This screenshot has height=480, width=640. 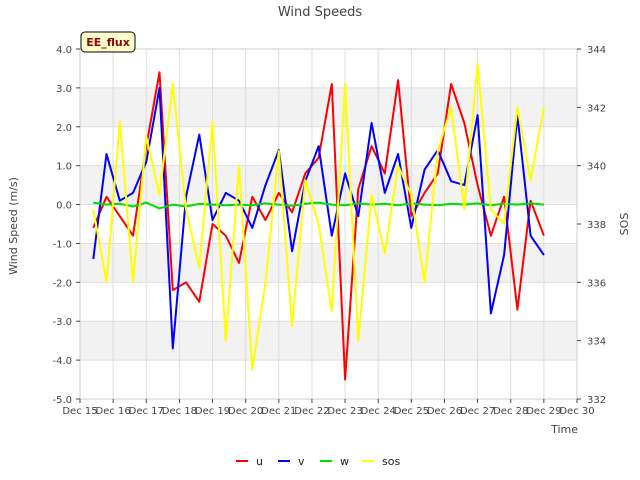 What do you see at coordinates (62, 283) in the screenshot?
I see `y-tick-label: -2.0` at bounding box center [62, 283].